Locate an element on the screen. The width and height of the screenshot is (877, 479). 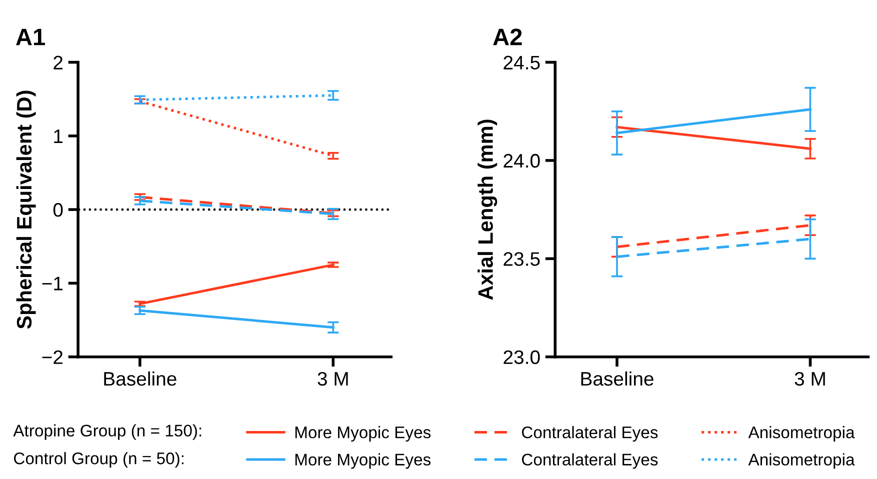
y-tick-label: 0 is located at coordinates (58, 210).